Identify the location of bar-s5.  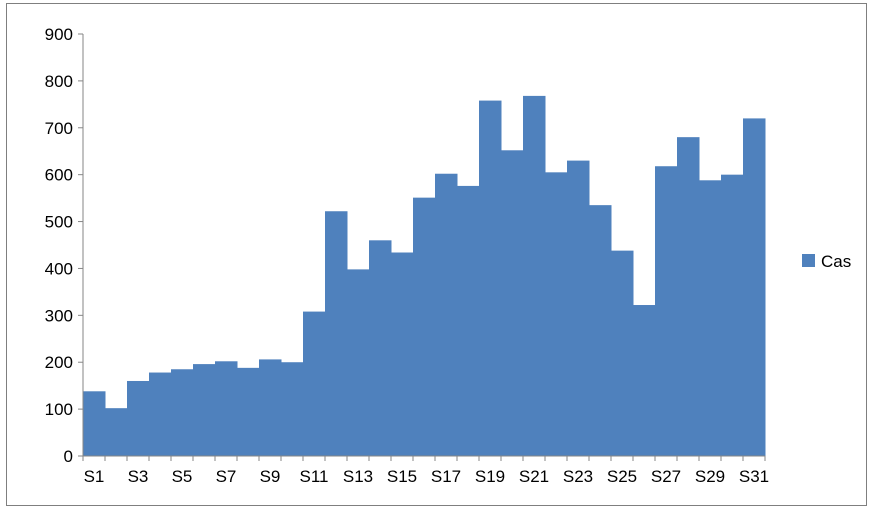
(182, 412).